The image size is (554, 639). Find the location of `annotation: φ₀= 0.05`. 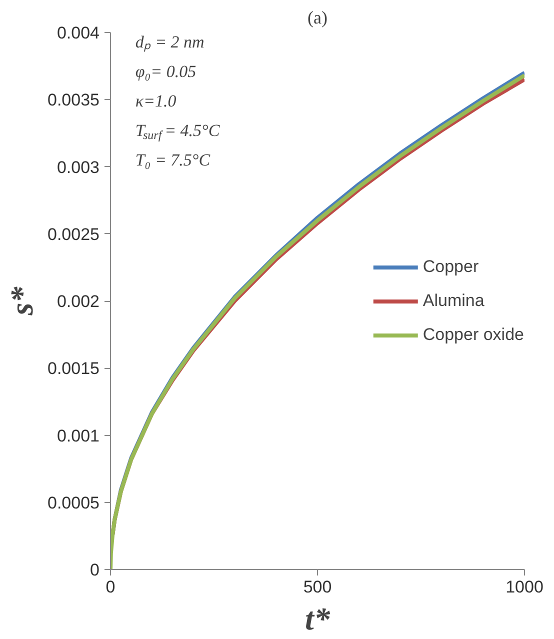

annotation: φ₀= 0.05 is located at coordinates (165, 72).